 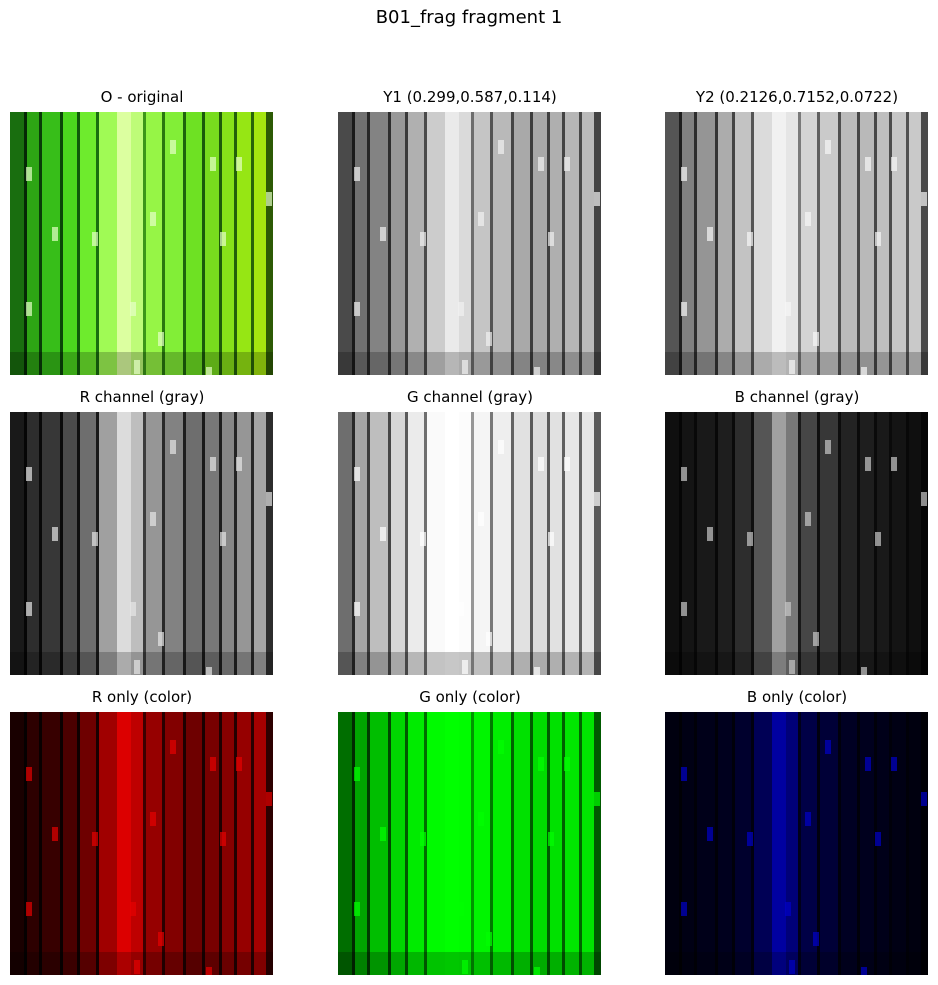 What do you see at coordinates (470, 397) in the screenshot?
I see `panel-title-g-gray: G channel (gray)` at bounding box center [470, 397].